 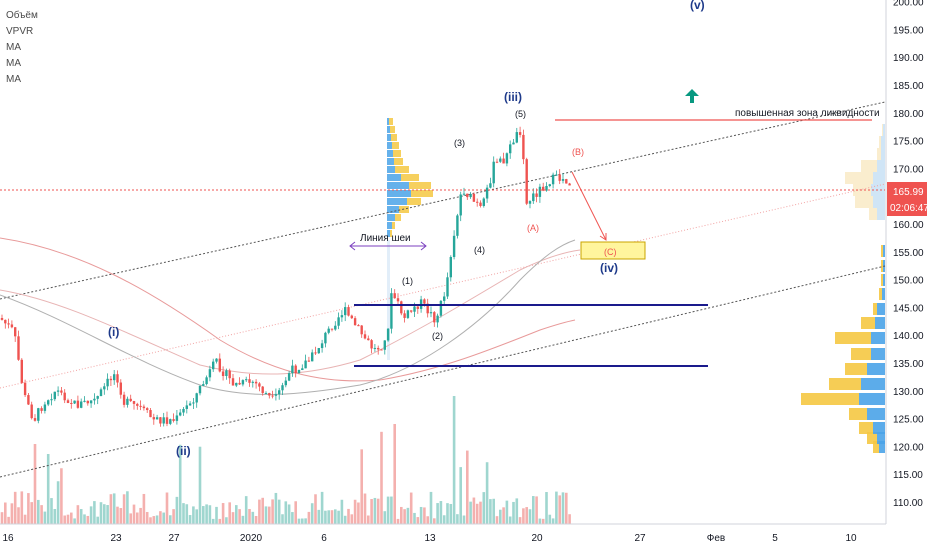 What do you see at coordinates (908, 30) in the screenshot?
I see `price-tick-label: 195.00` at bounding box center [908, 30].